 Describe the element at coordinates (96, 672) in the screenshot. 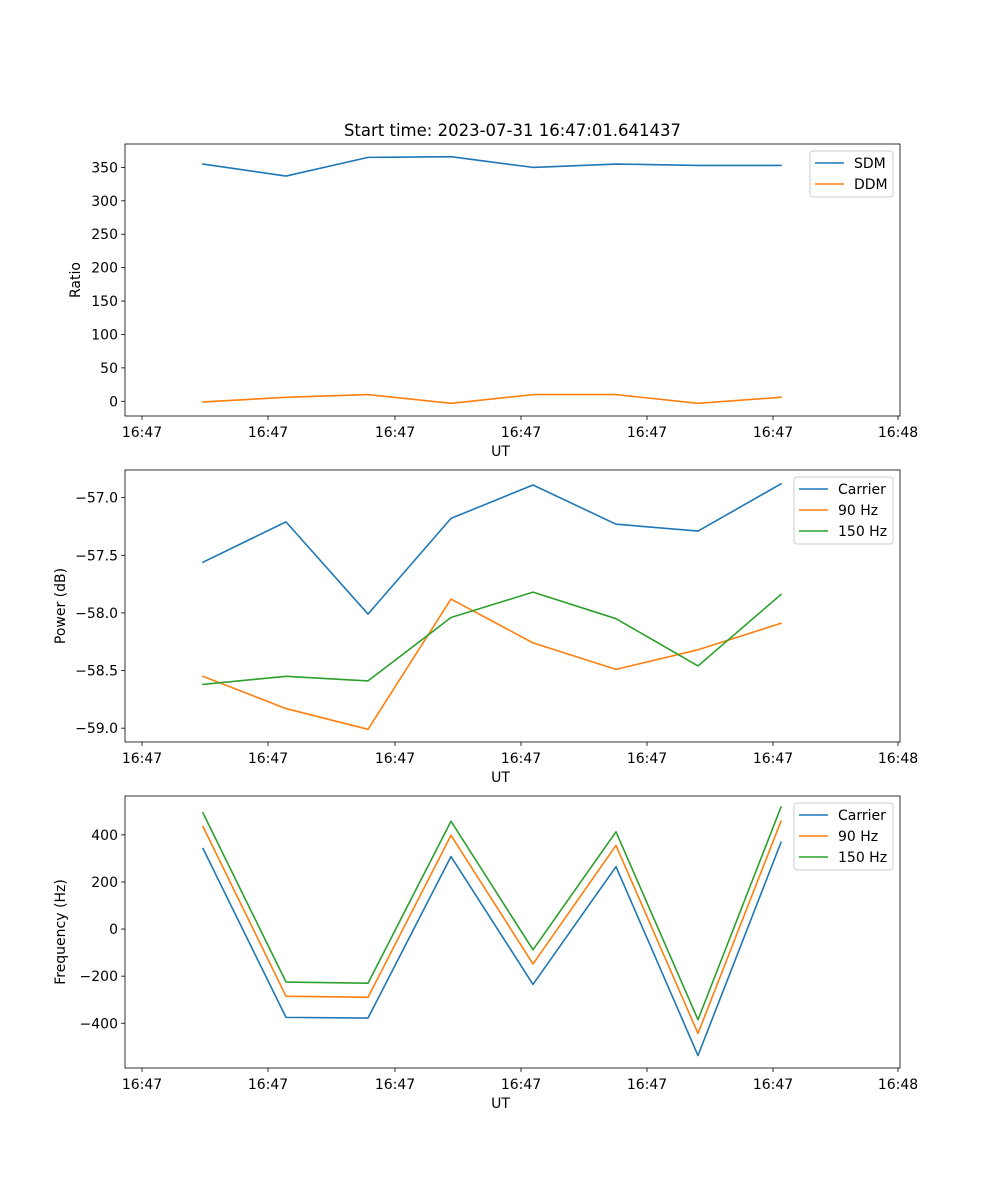

I see `y-tick-label: −58.5` at that location.